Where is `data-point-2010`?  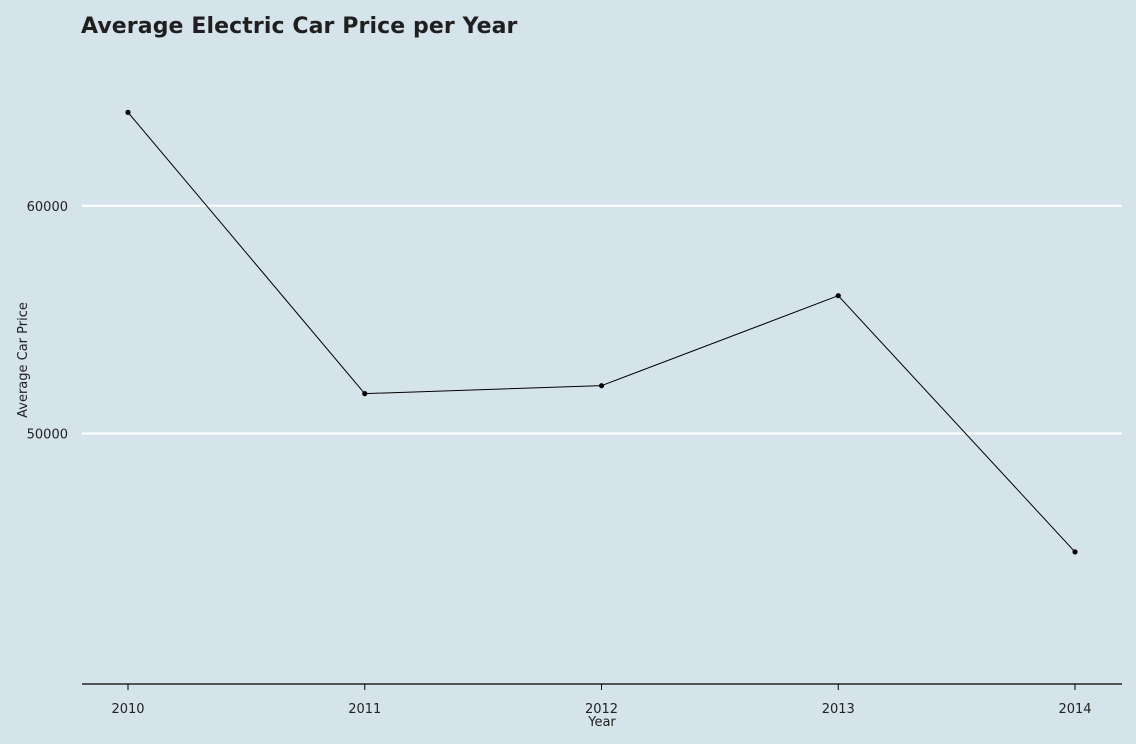 data-point-2010 is located at coordinates (128, 112).